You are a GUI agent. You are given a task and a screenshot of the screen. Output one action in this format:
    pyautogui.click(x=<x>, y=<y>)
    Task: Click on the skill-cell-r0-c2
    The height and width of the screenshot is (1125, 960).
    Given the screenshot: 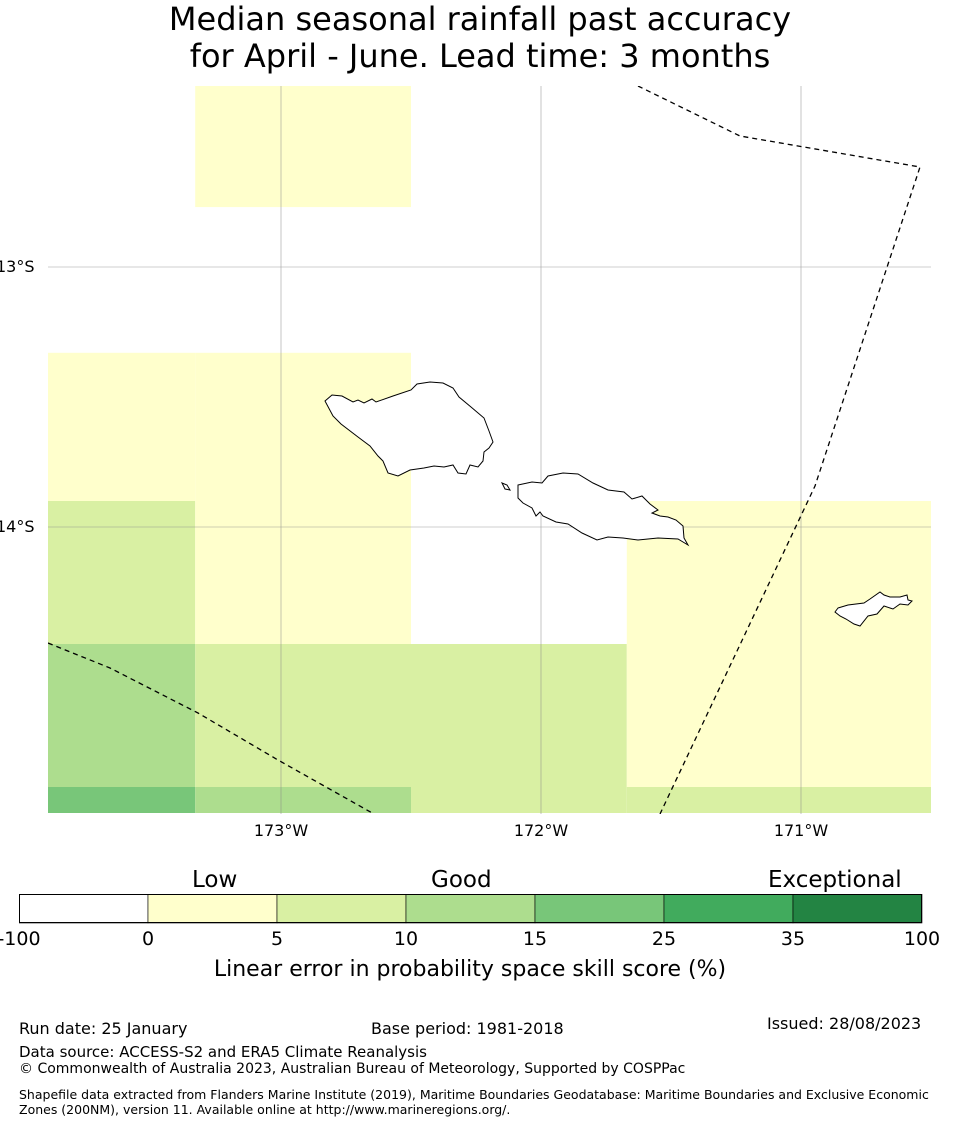 What is the action you would take?
    pyautogui.click(x=519, y=147)
    